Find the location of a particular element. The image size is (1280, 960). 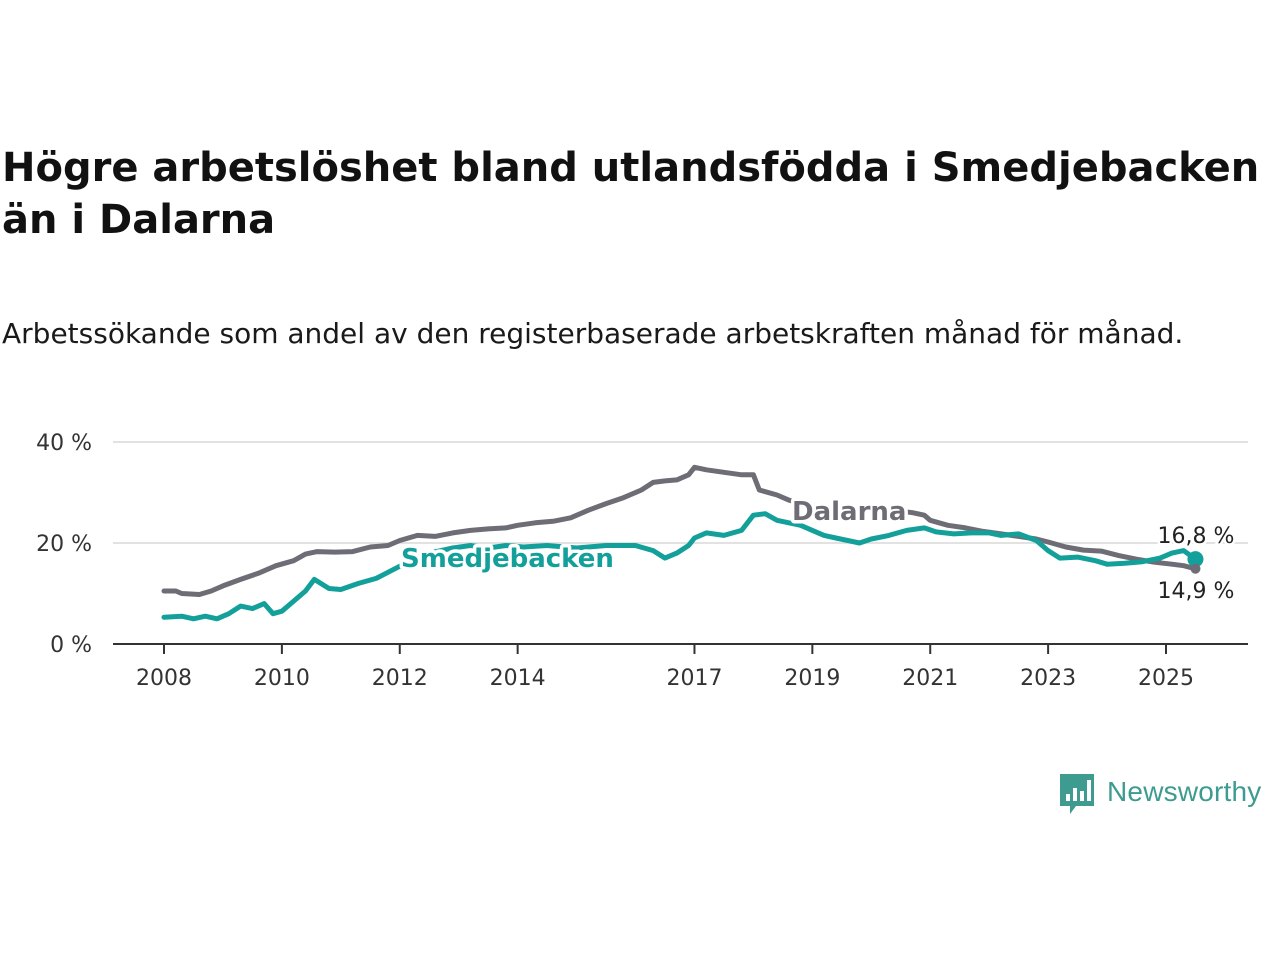

end-value-smedjebacken: 16,8 % is located at coordinates (1196, 536).